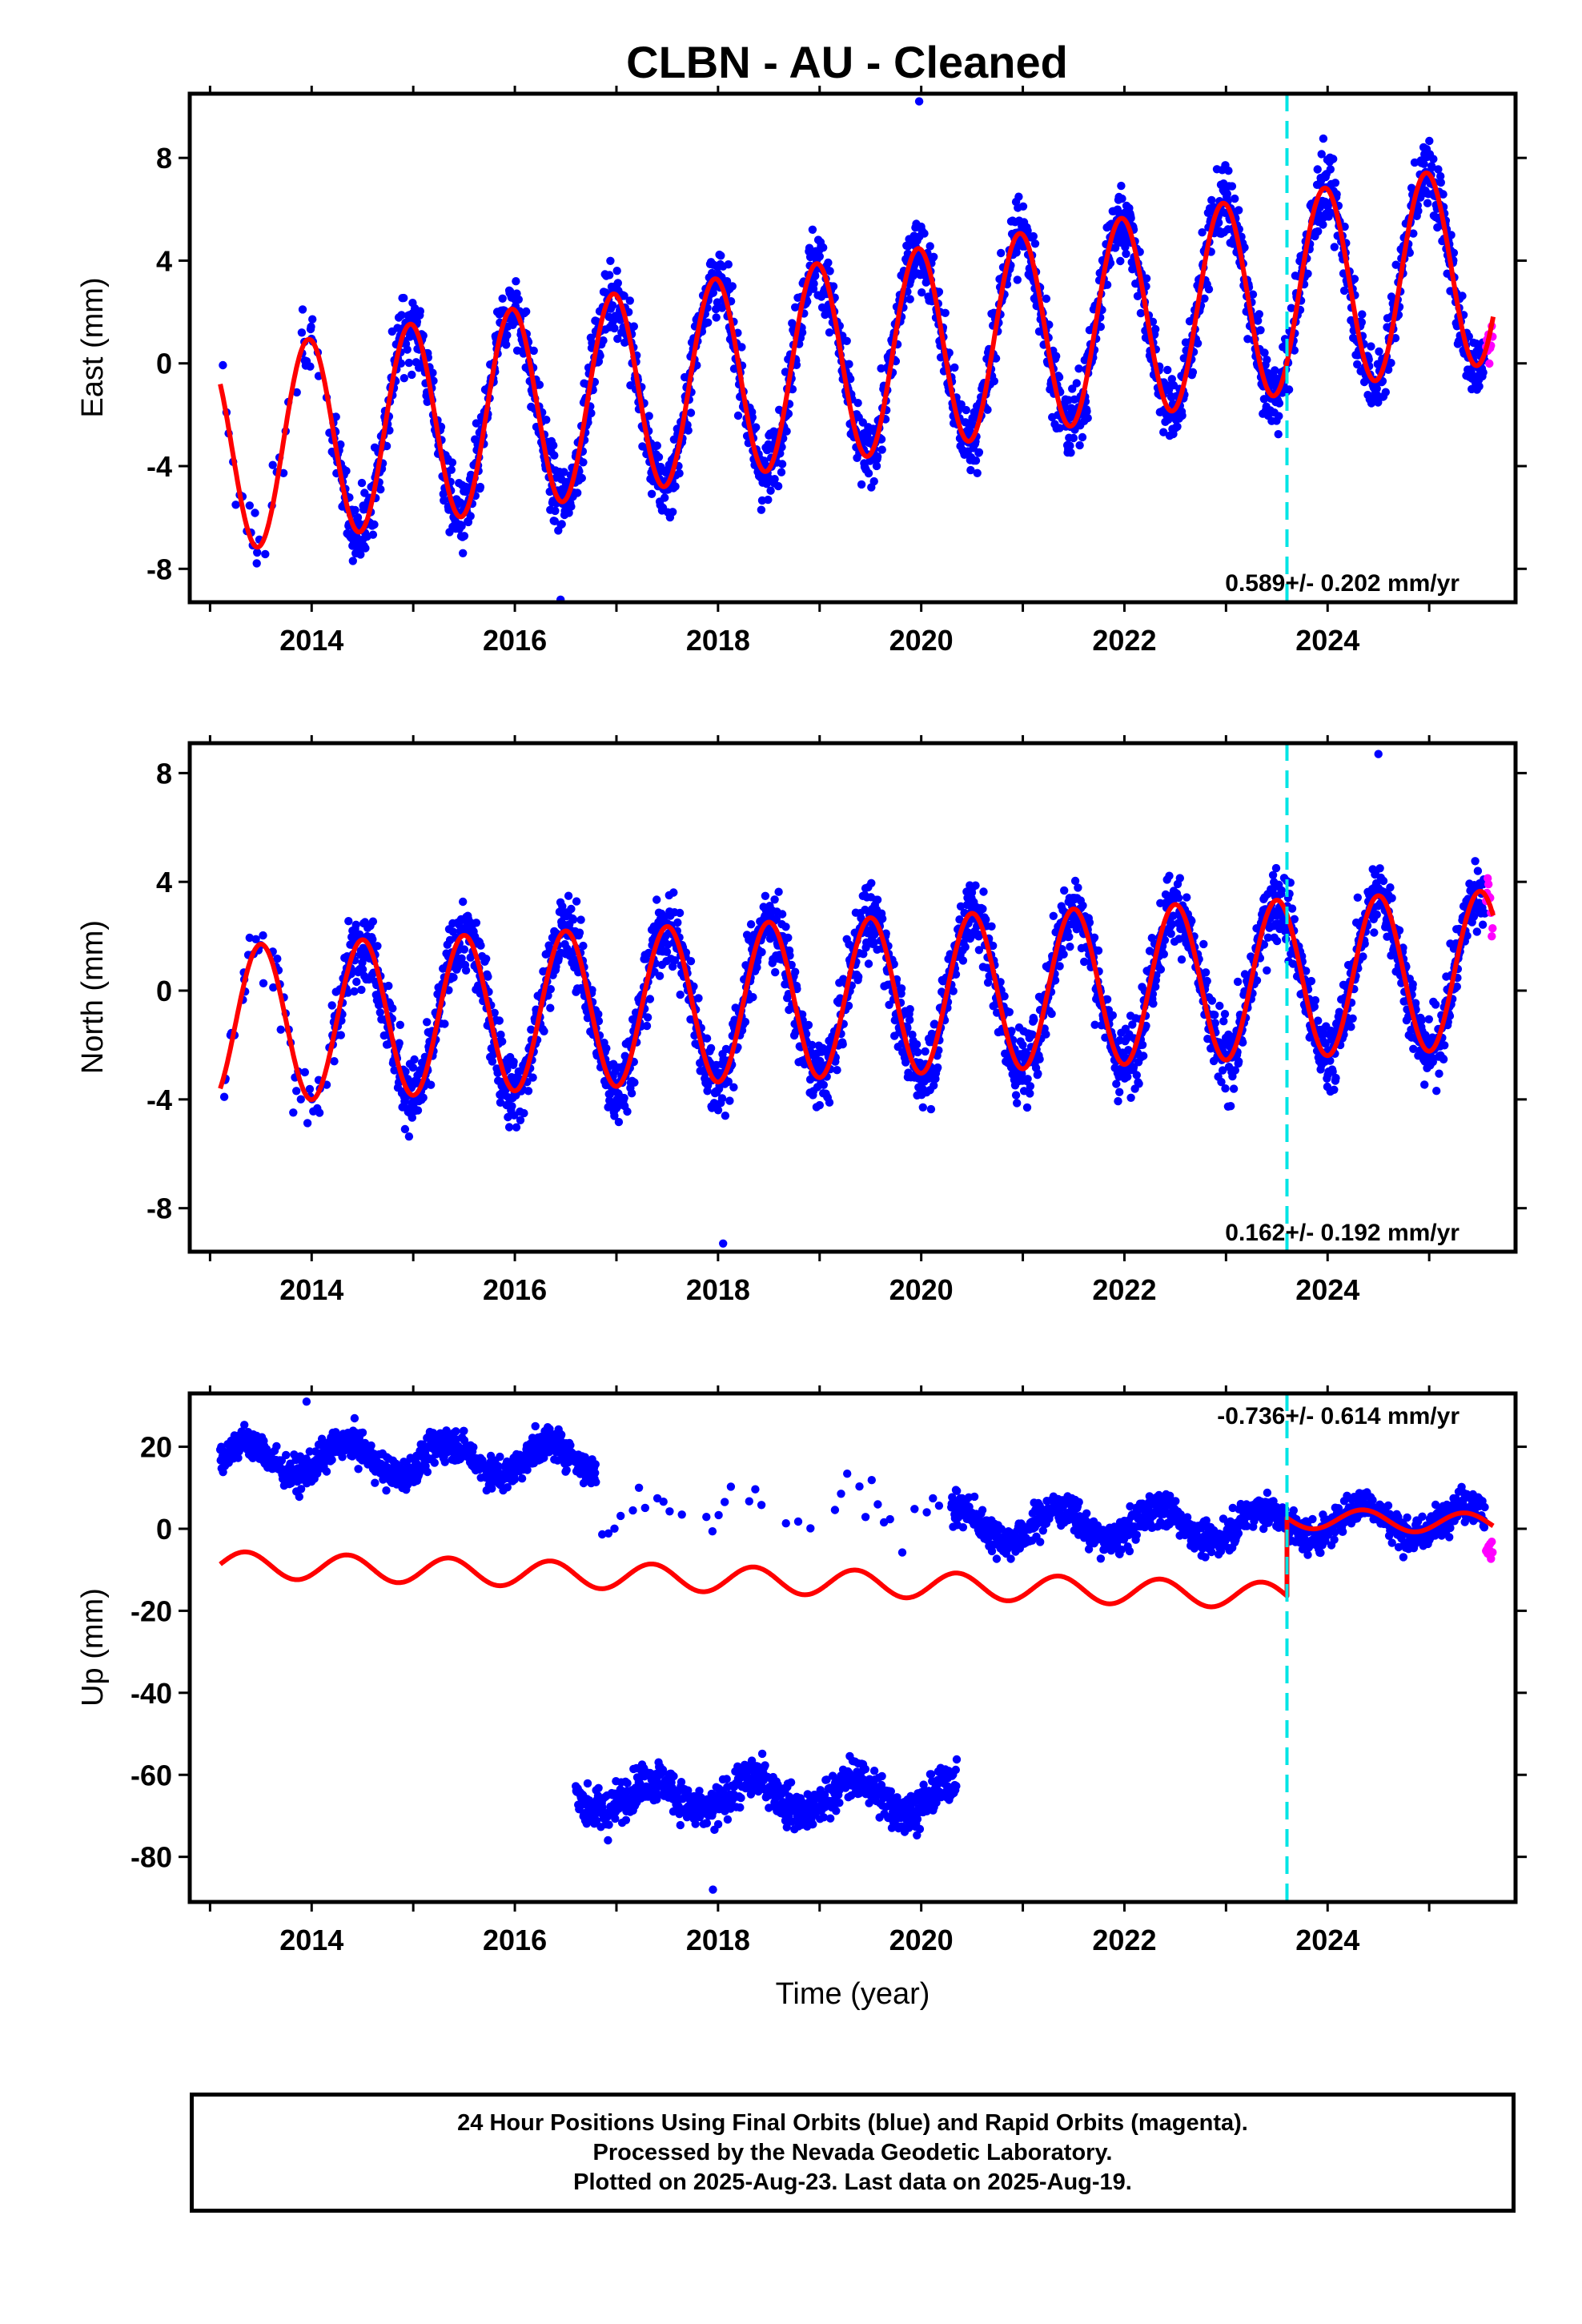 The width and height of the screenshot is (1582, 2324). Describe the element at coordinates (159, 569) in the screenshot. I see `y-tick-label: -8` at that location.